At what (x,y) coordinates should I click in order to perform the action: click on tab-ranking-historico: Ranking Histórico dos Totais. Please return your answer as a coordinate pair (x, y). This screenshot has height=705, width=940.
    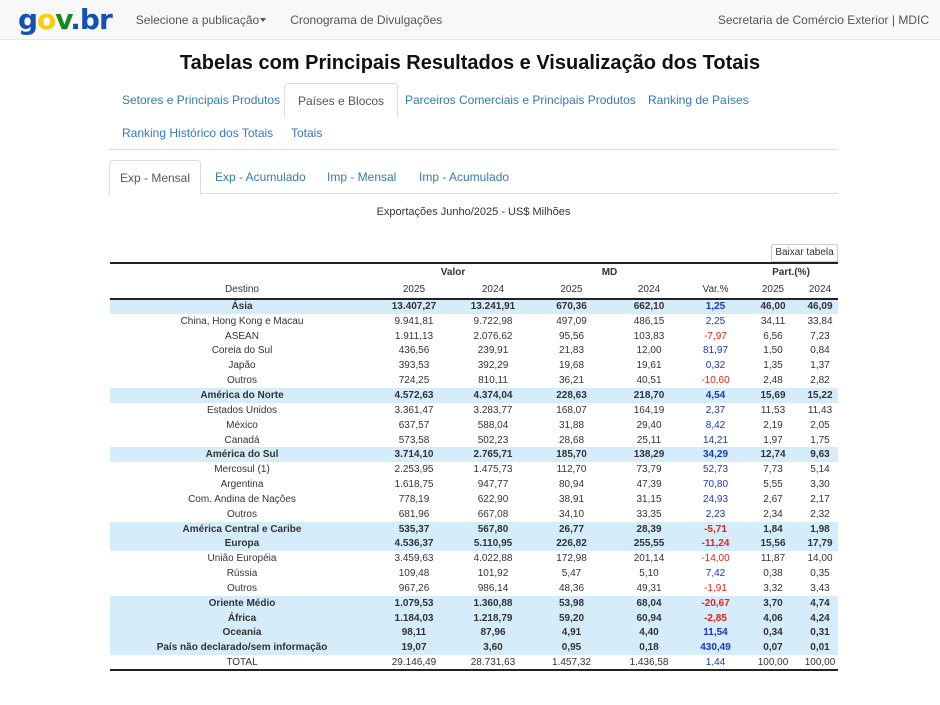
    Looking at the image, I should click on (198, 133).